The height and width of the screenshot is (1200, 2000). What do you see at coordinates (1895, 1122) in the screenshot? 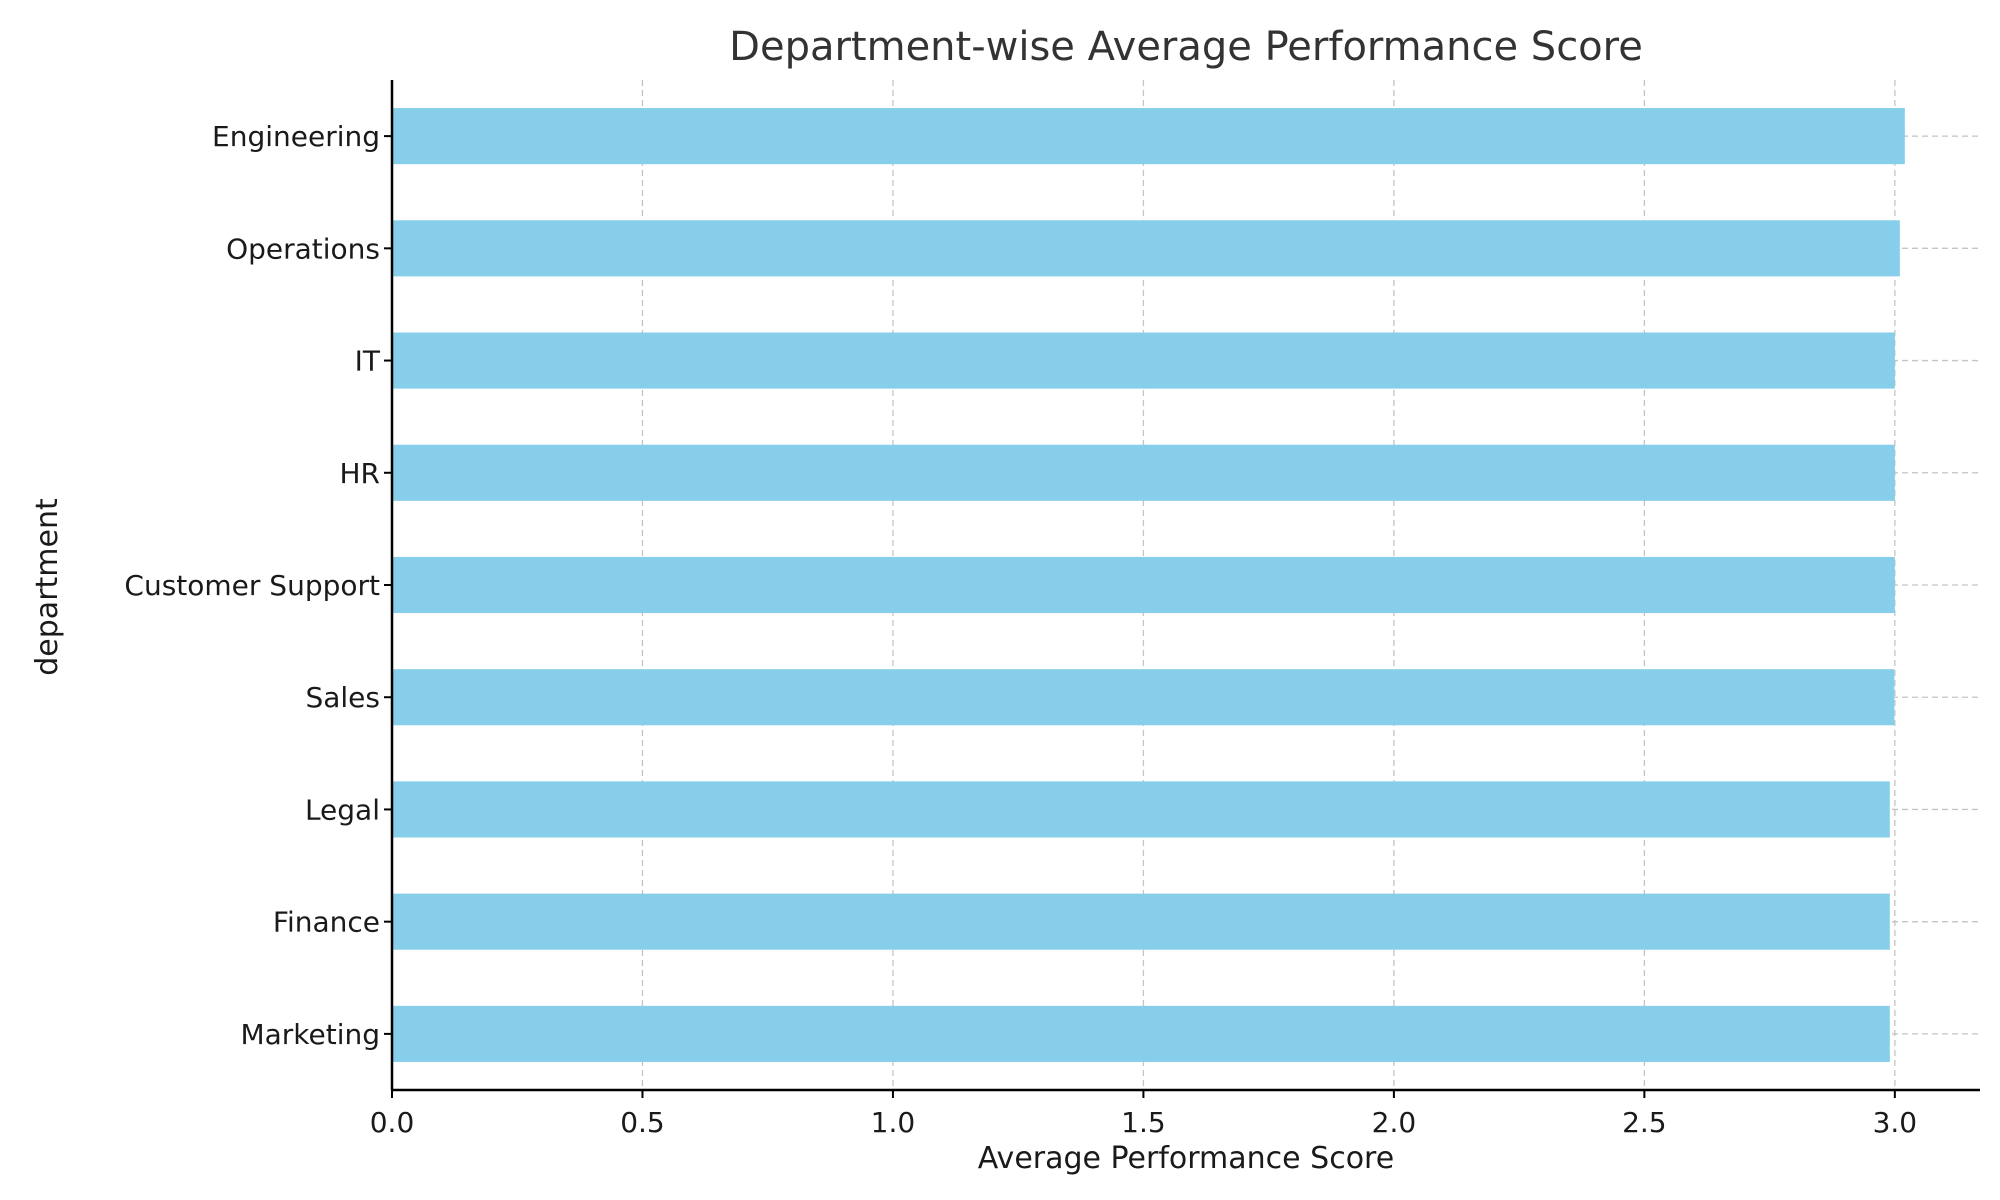
I see `x-tick-label: 3.0` at bounding box center [1895, 1122].